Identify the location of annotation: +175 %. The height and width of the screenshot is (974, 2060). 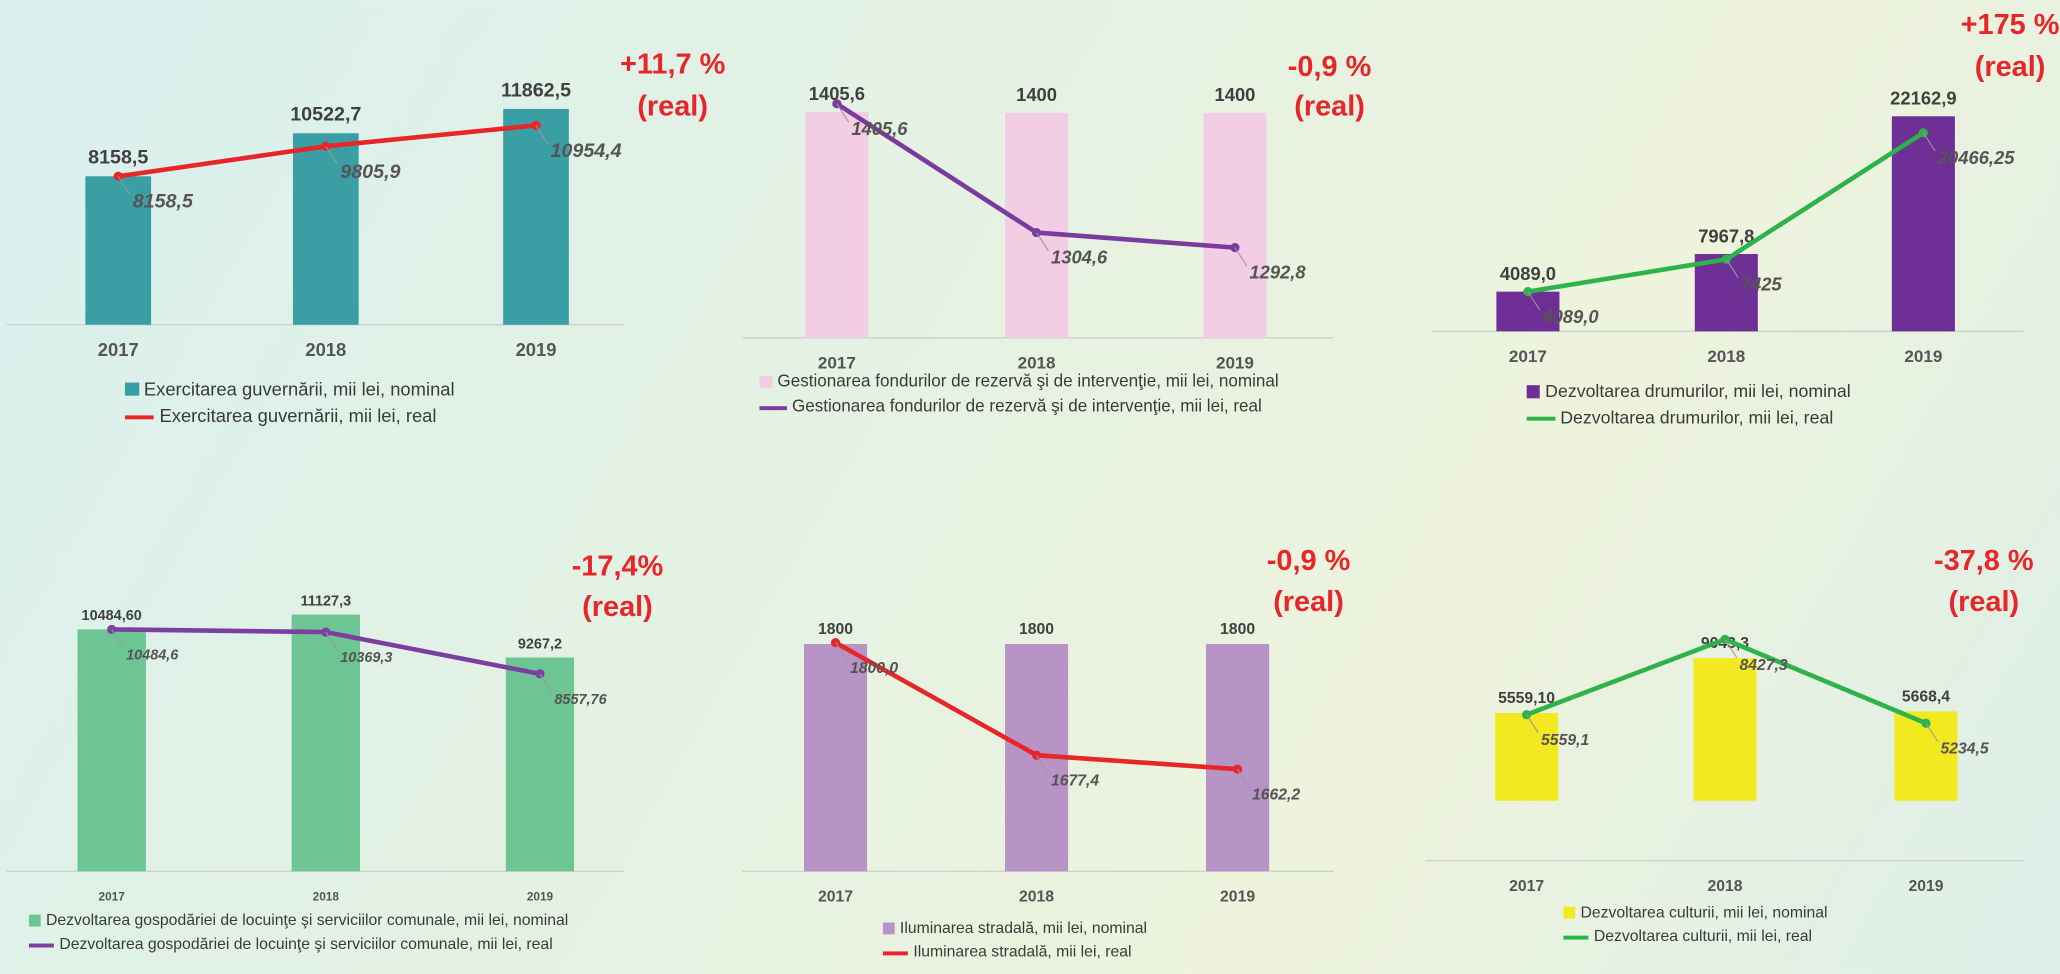
(2010, 25).